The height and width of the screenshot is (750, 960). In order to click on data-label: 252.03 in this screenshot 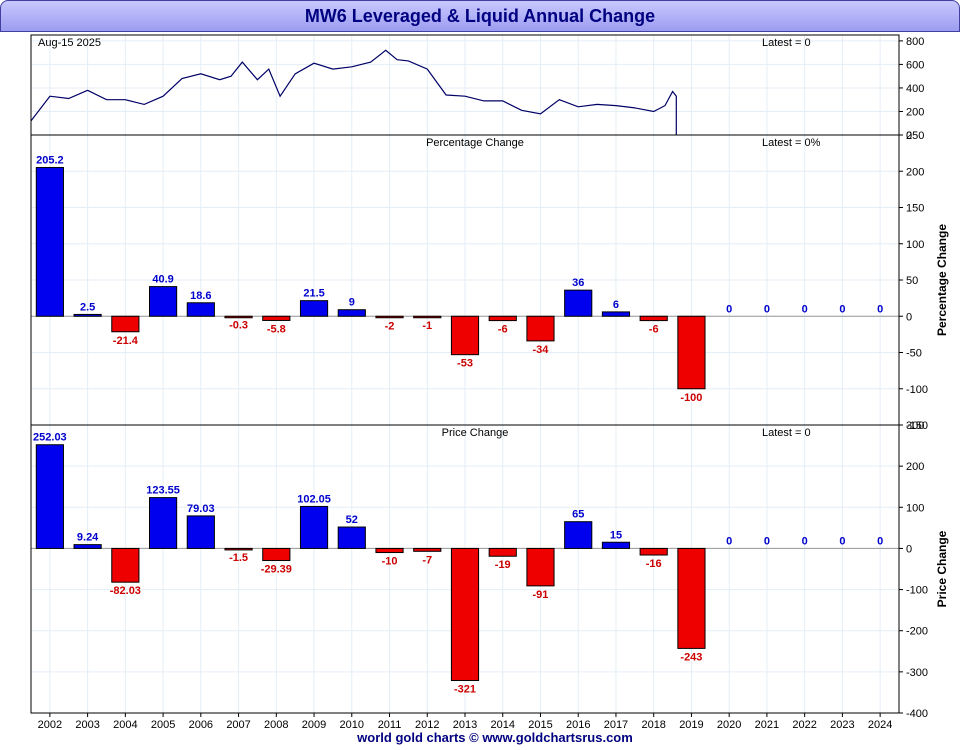, I will do `click(50, 438)`.